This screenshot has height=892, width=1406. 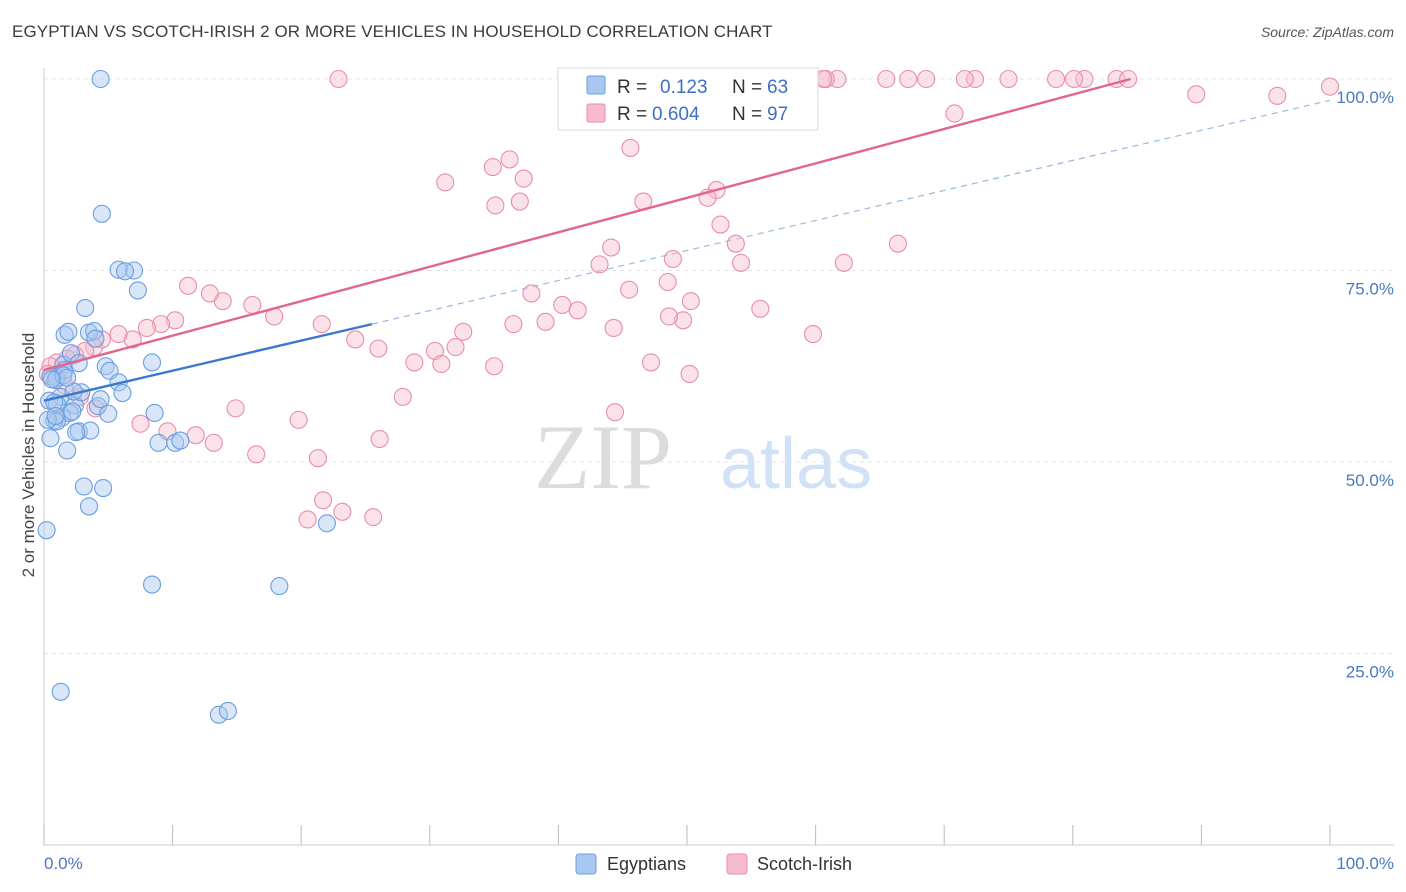 What do you see at coordinates (1370, 480) in the screenshot?
I see `y-tick-label: 50.0%` at bounding box center [1370, 480].